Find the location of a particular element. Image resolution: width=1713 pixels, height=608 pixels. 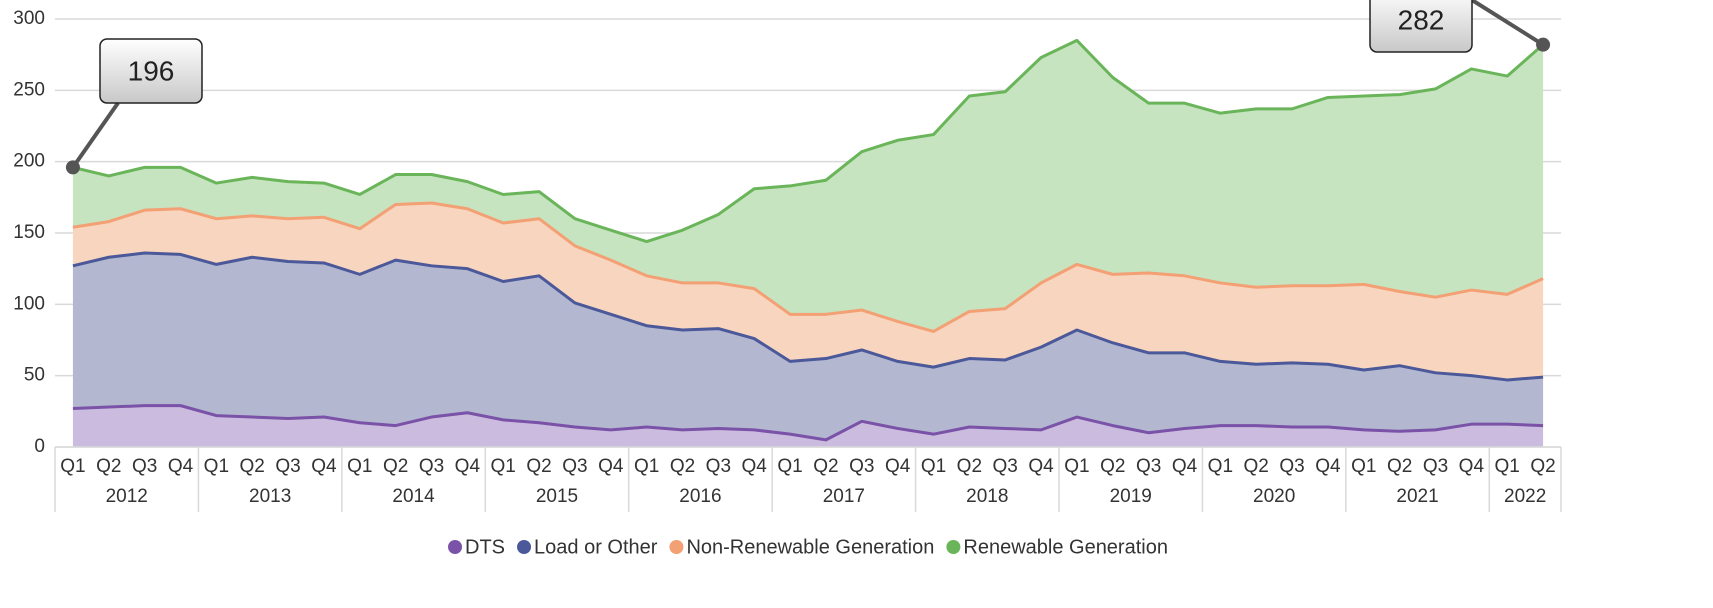

callout-label: 196 is located at coordinates (151, 70).